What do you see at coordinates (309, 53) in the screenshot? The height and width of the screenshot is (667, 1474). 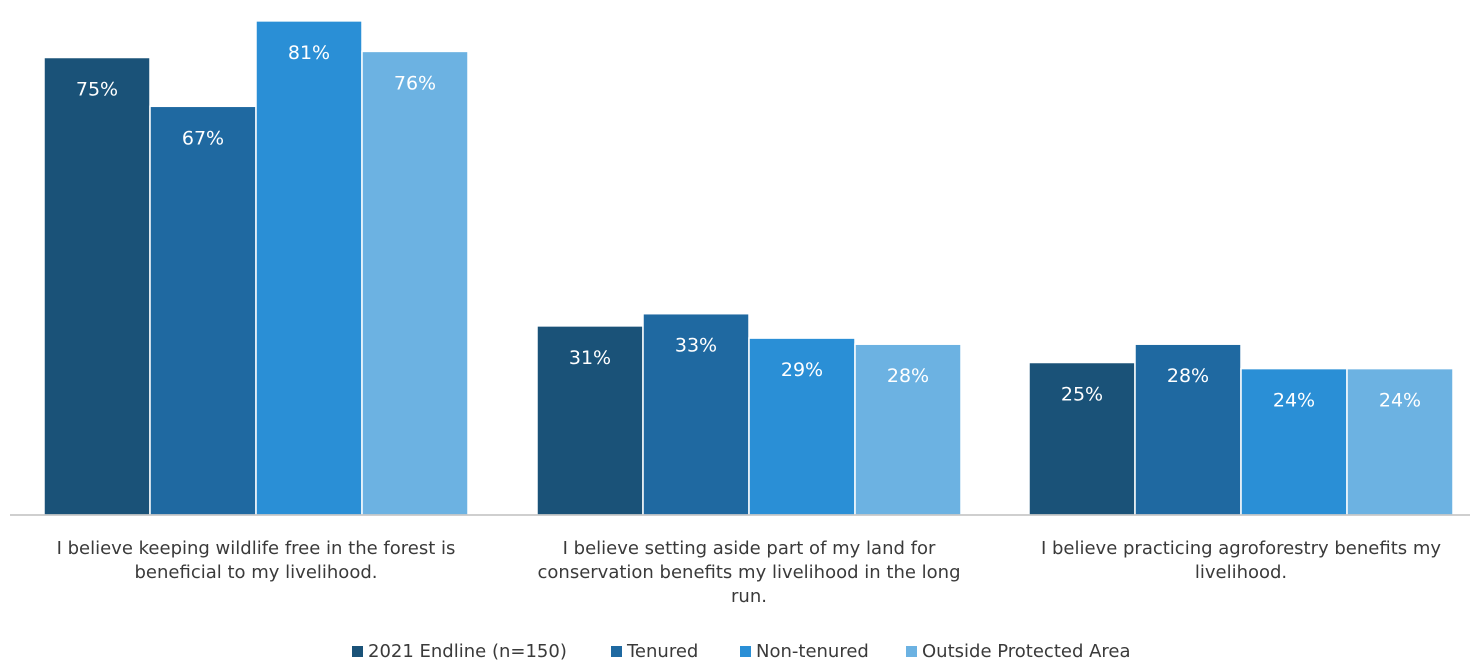 I see `bar-value-label: 81%` at bounding box center [309, 53].